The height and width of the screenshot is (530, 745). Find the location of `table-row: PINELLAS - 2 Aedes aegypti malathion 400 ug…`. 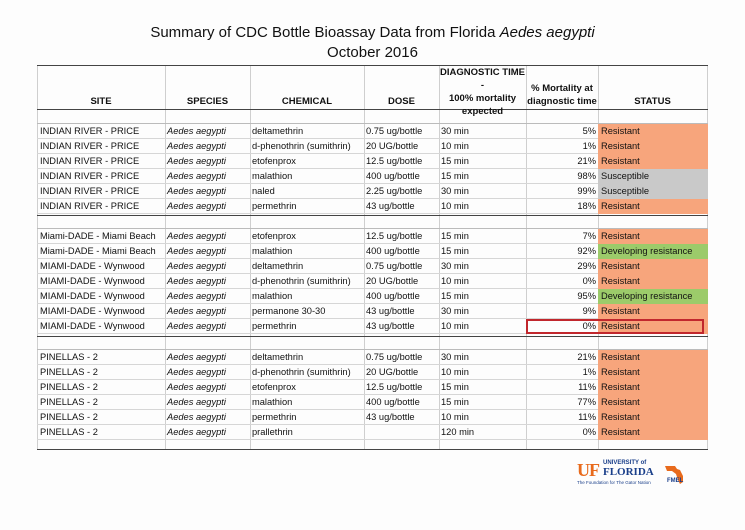

table-row: PINELLAS - 2 Aedes aegypti malathion 400 ug… is located at coordinates (372, 402).